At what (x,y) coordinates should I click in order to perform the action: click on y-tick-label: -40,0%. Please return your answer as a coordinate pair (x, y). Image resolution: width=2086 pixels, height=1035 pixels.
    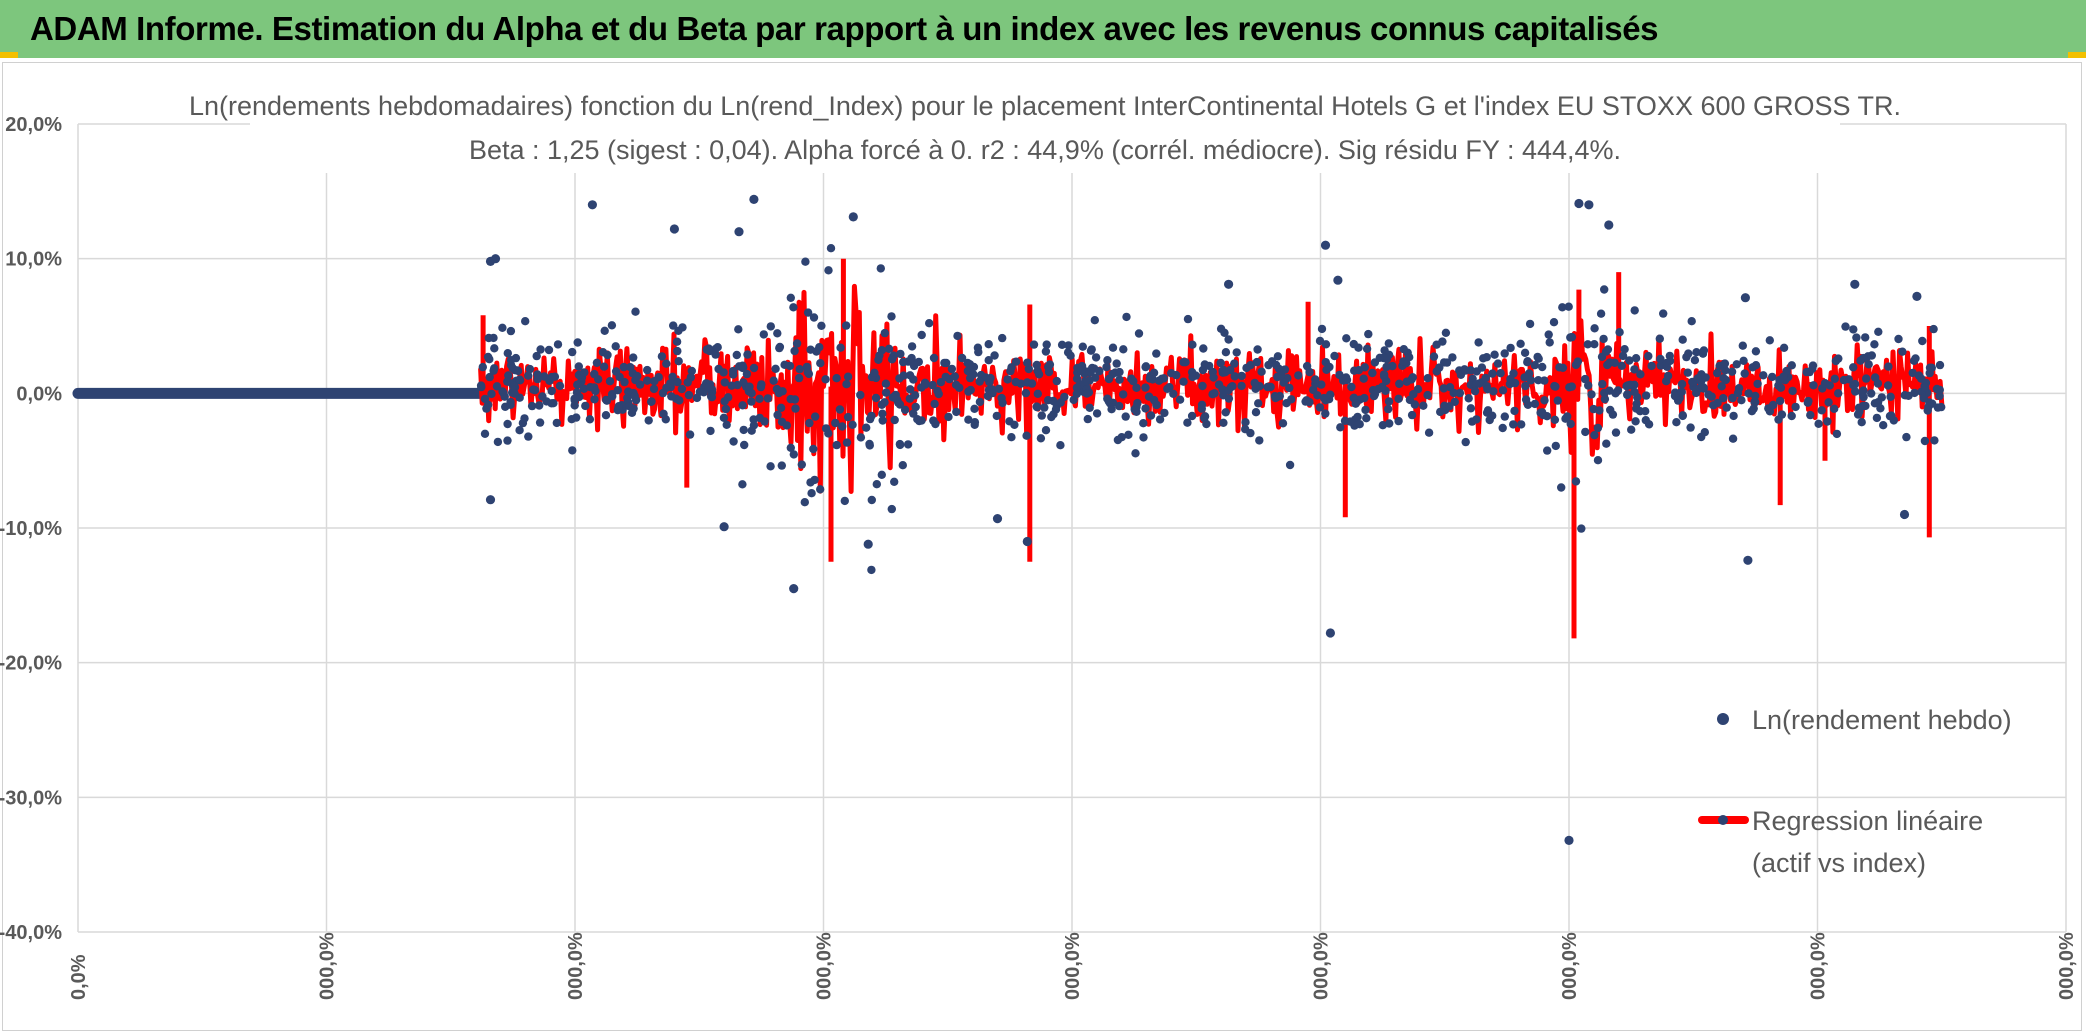
    Looking at the image, I should click on (31, 933).